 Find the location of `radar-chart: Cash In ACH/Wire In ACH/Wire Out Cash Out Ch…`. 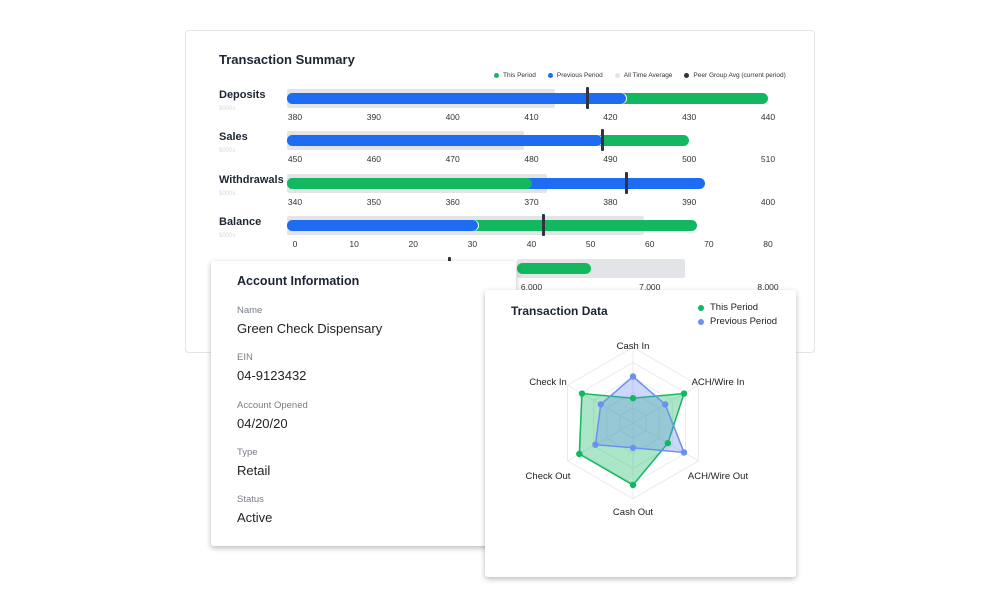

radar-chart: Cash In ACH/Wire In ACH/Wire Out Cash Out Ch… is located at coordinates (637, 429).